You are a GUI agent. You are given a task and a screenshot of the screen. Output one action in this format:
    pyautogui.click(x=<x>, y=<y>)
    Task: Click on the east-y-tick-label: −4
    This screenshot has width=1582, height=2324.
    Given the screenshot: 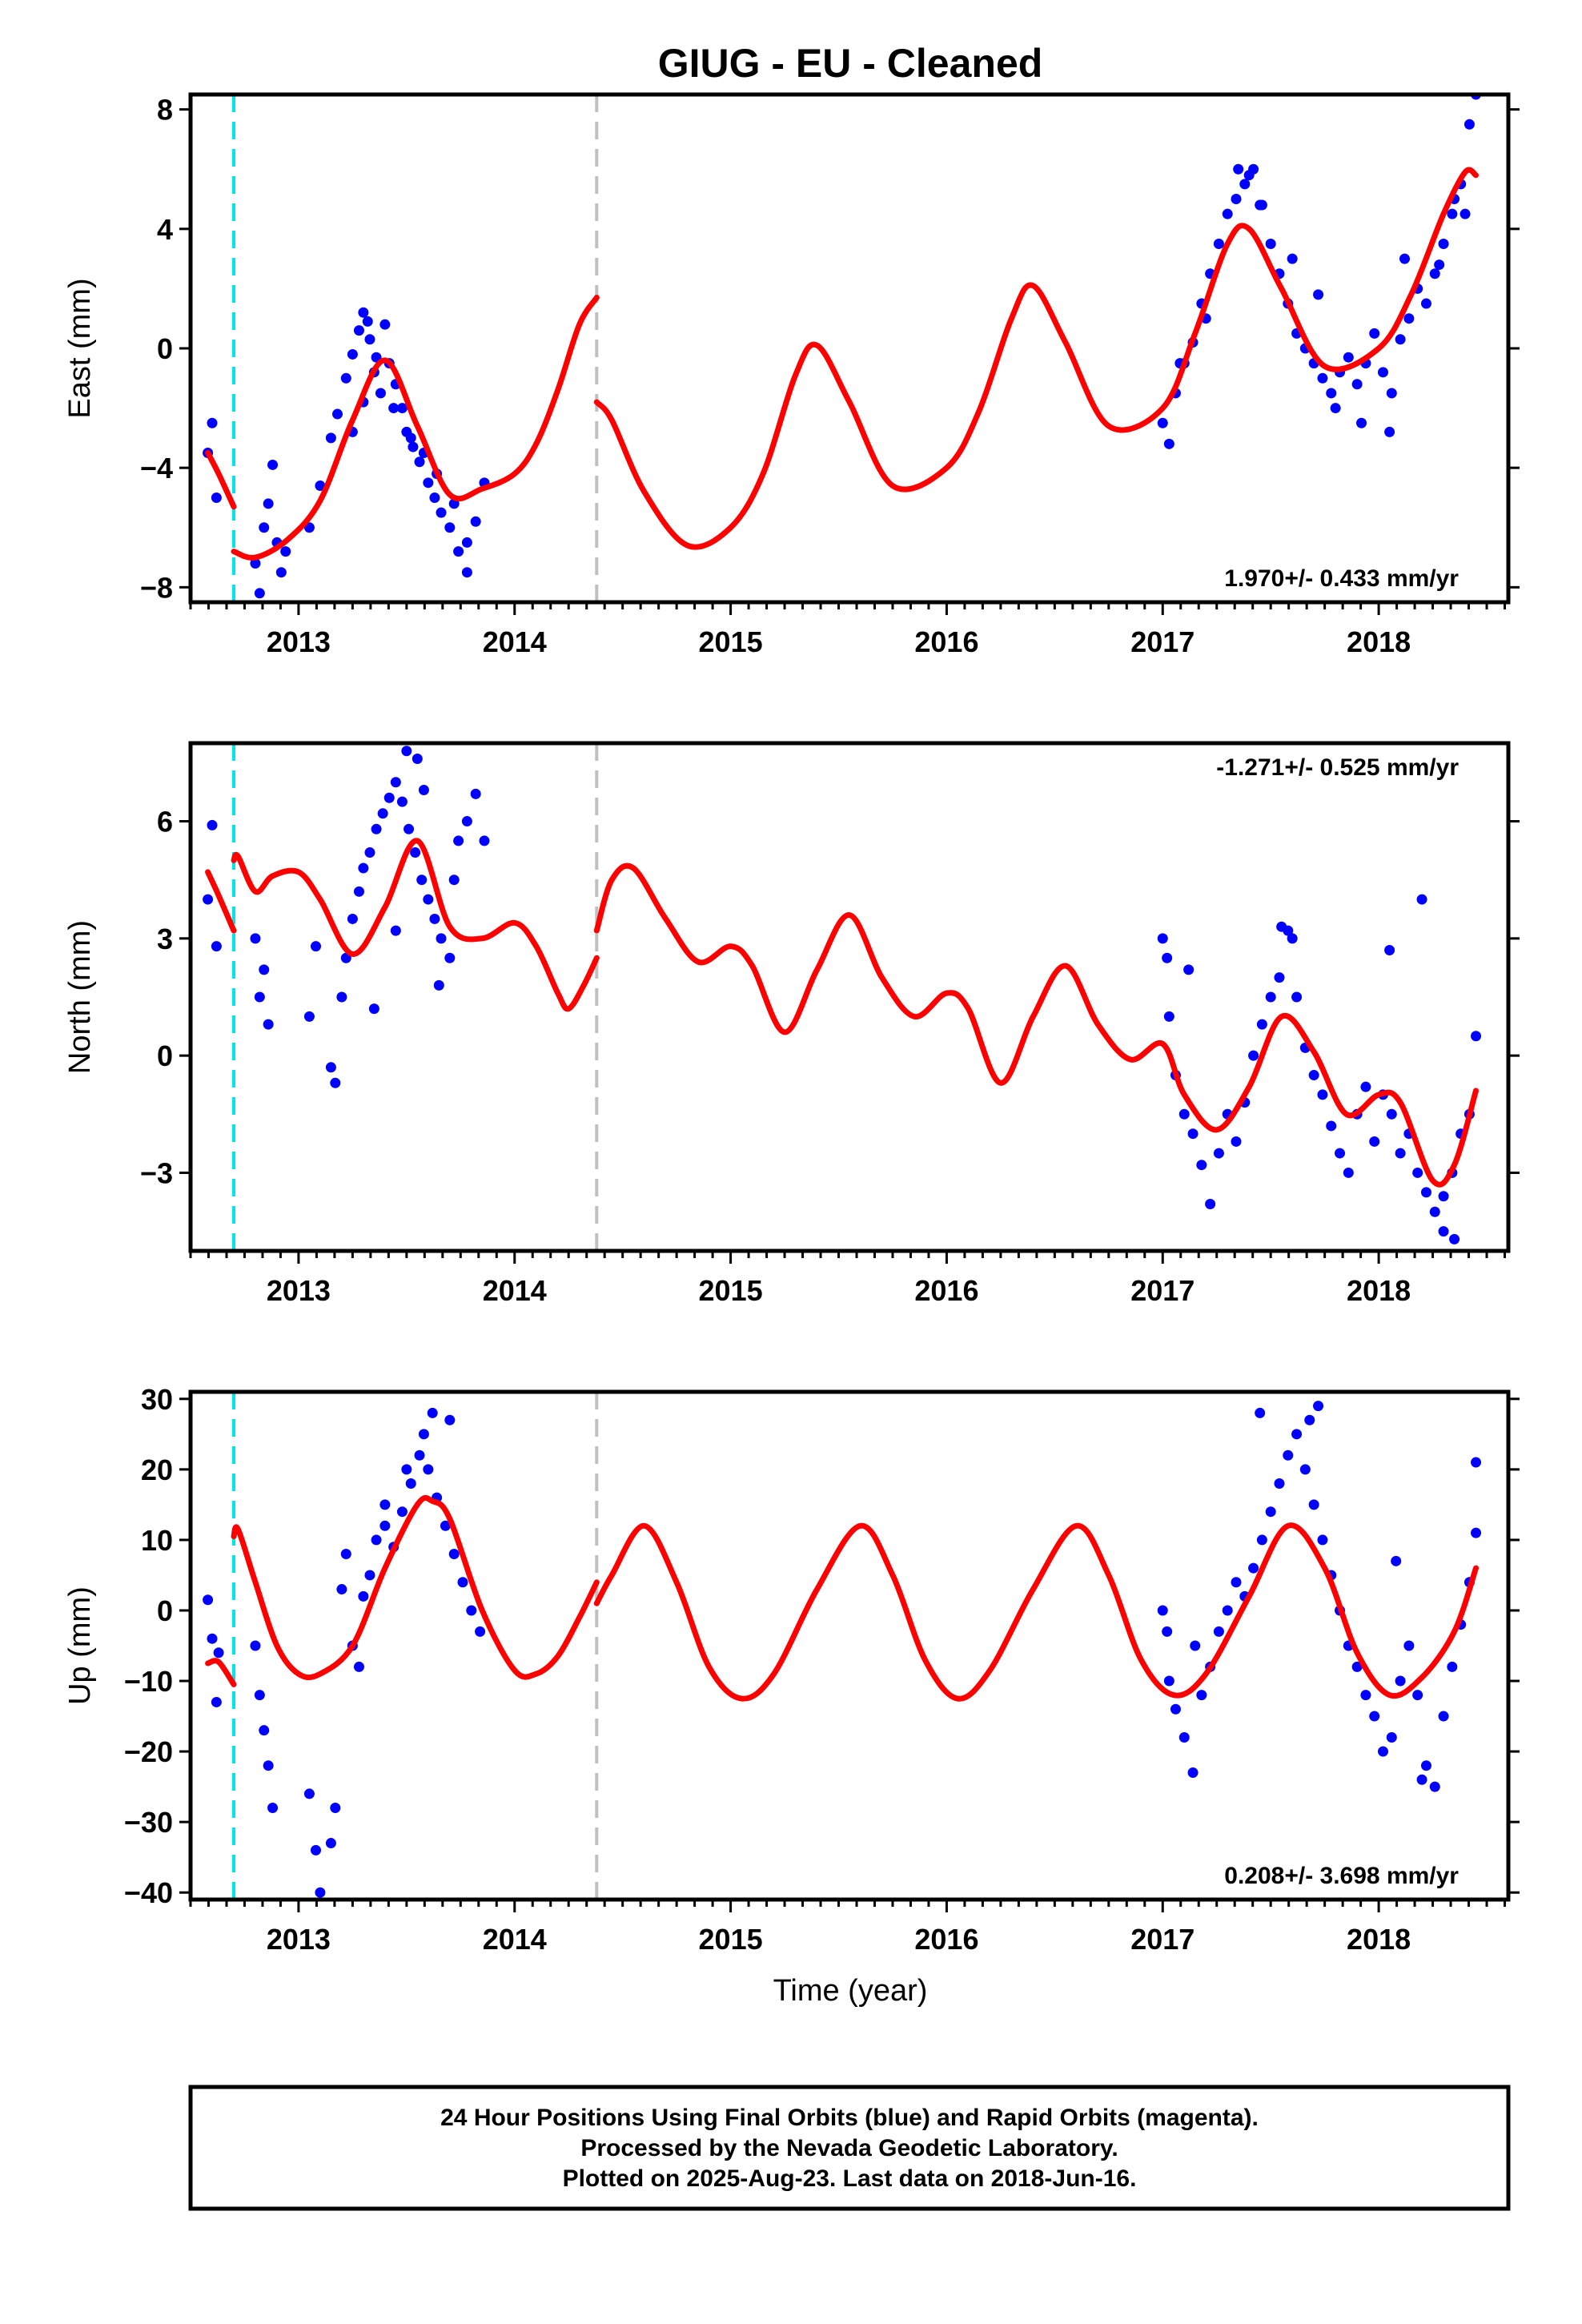 What is the action you would take?
    pyautogui.click(x=156, y=469)
    